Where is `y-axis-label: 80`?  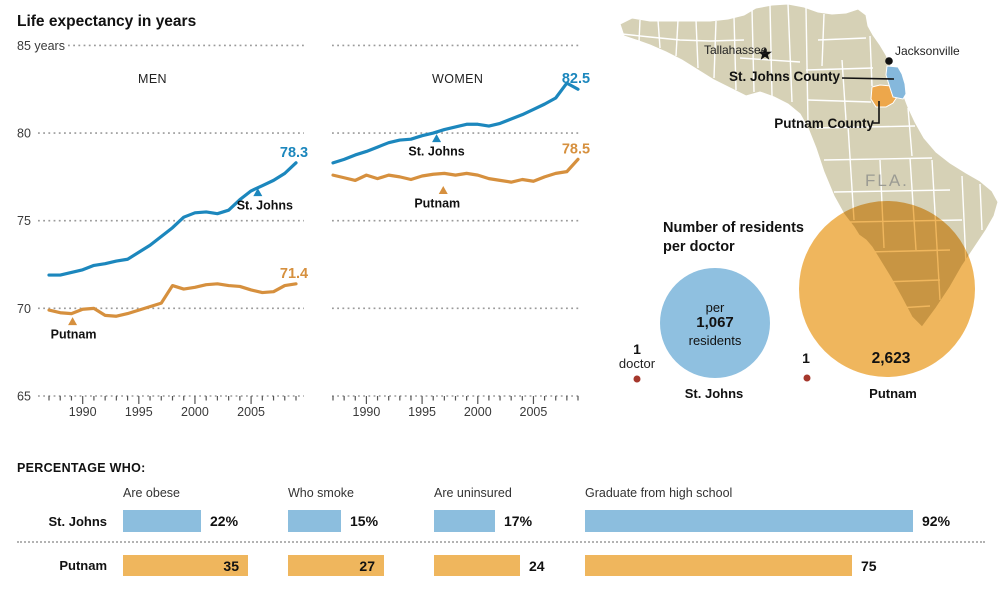
y-axis-label: 80 is located at coordinates (24, 134).